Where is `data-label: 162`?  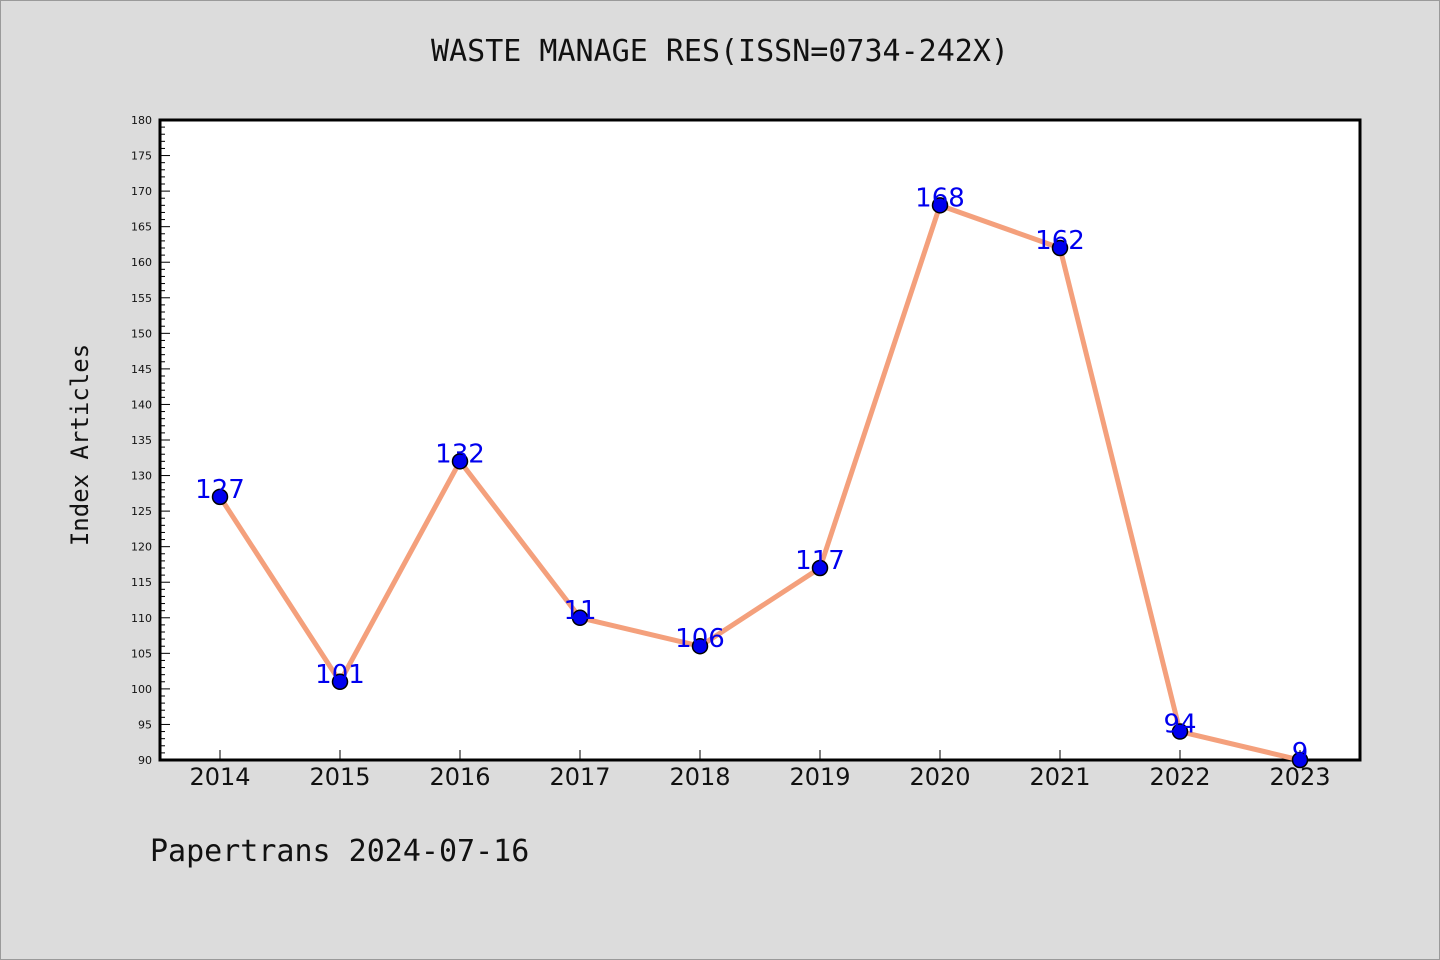
data-label: 162 is located at coordinates (1060, 241).